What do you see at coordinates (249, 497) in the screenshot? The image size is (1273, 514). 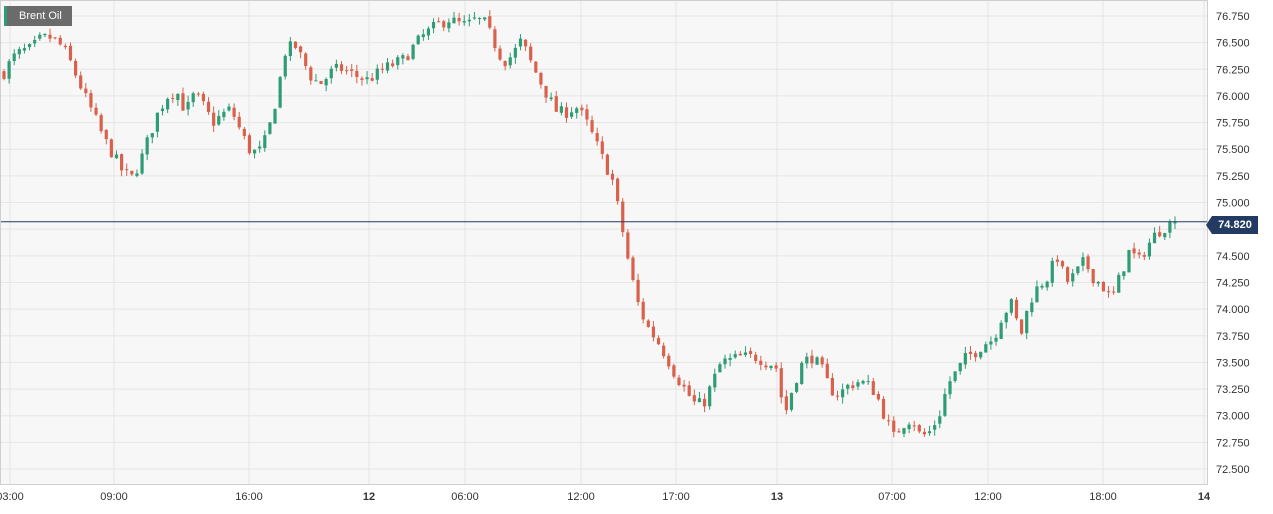 I see `x-tick-label: 16:00` at bounding box center [249, 497].